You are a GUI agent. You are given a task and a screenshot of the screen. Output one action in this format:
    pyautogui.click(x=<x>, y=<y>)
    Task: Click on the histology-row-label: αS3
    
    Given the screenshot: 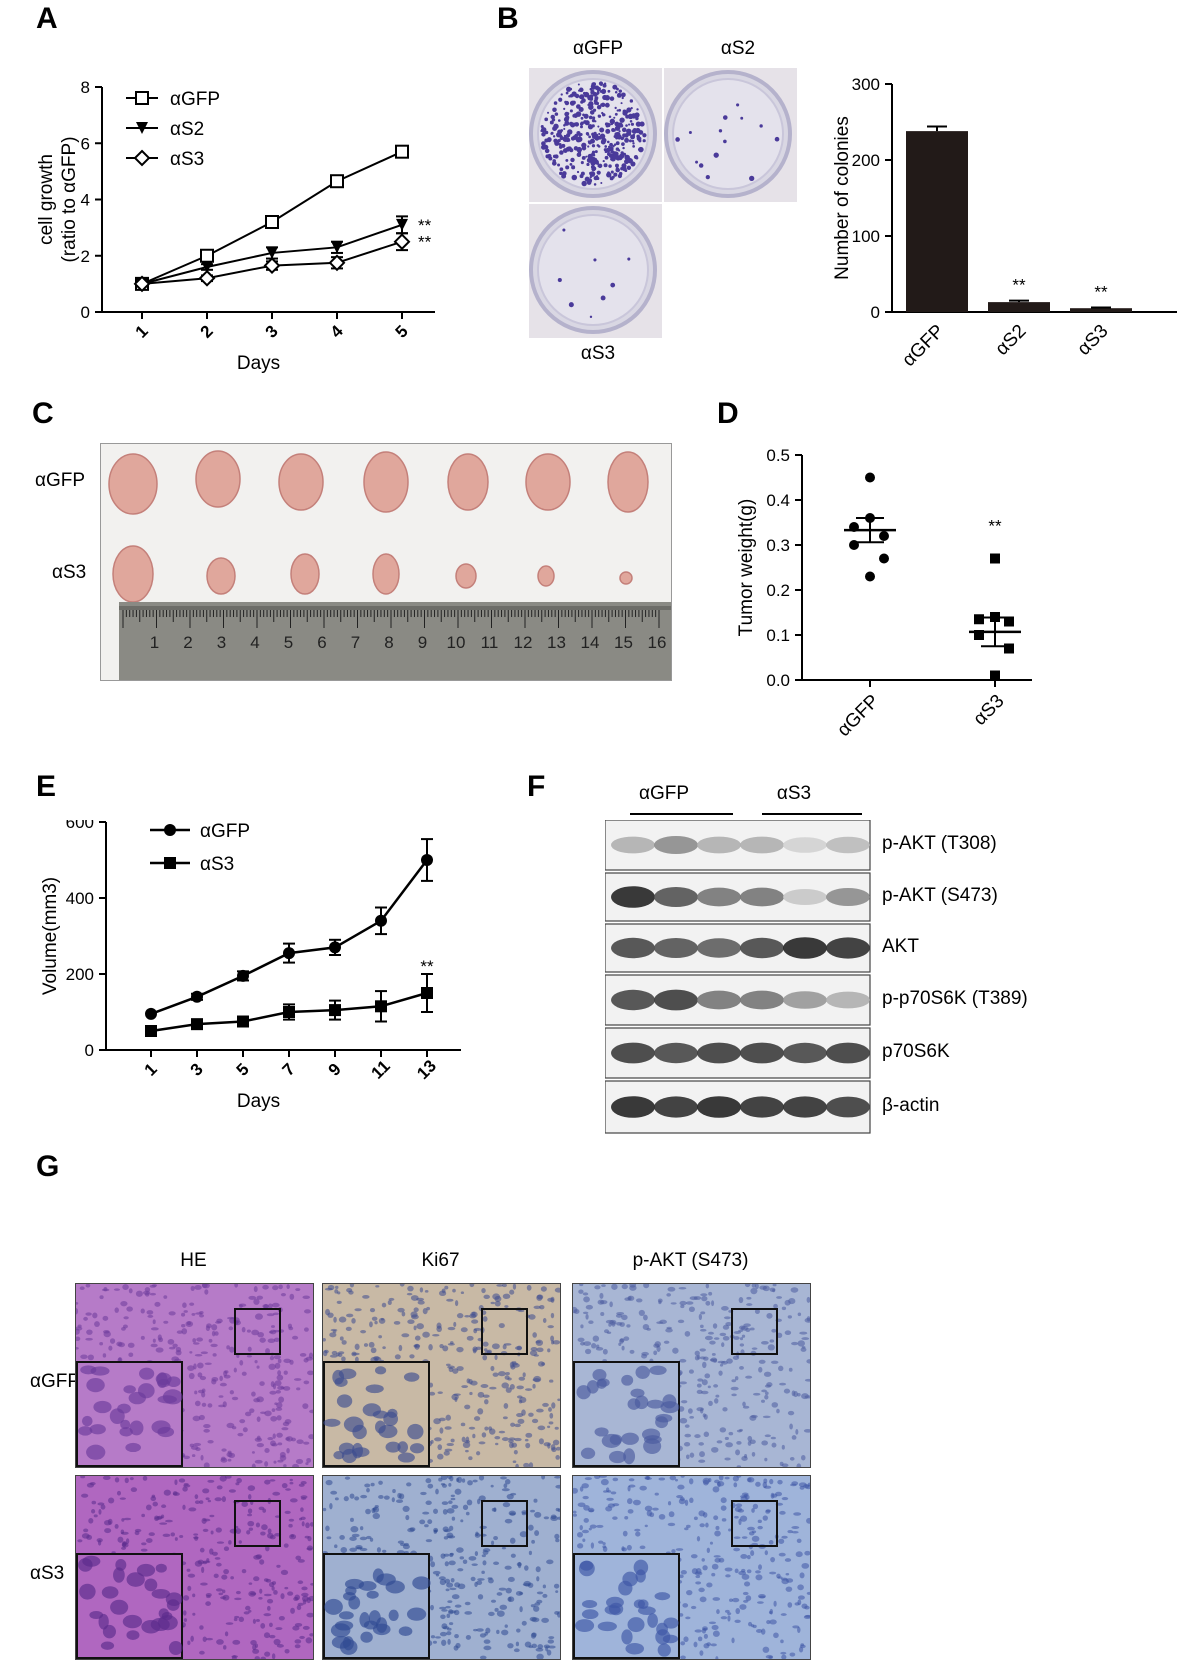 What is the action you would take?
    pyautogui.click(x=47, y=1573)
    